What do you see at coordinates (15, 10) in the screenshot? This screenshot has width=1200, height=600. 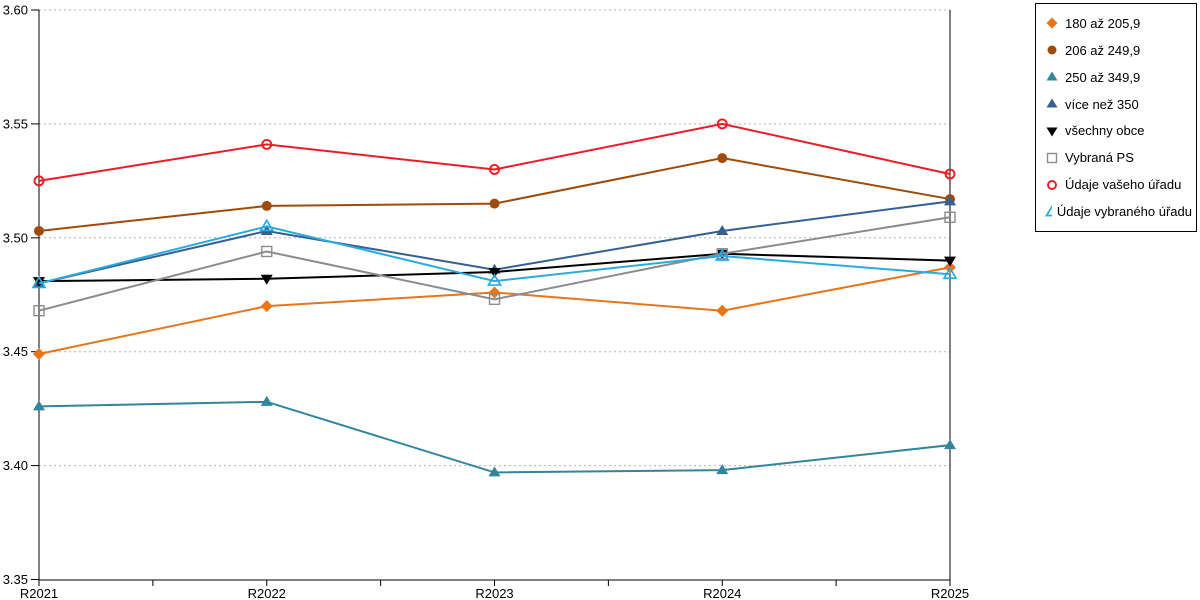 I see `y-tick-label: 3.60` at bounding box center [15, 10].